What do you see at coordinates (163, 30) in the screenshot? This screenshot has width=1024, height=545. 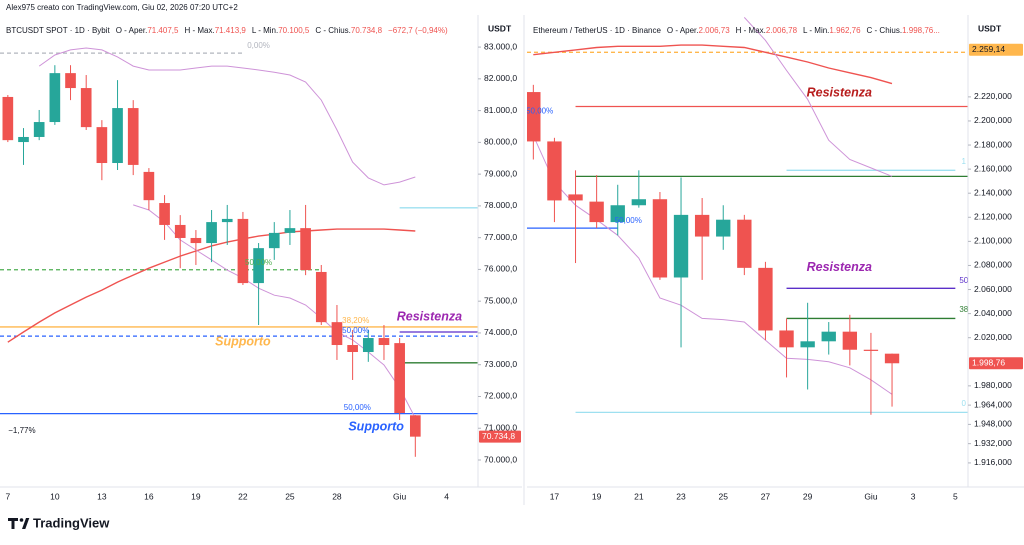 I see `field-value: 71.407,5` at bounding box center [163, 30].